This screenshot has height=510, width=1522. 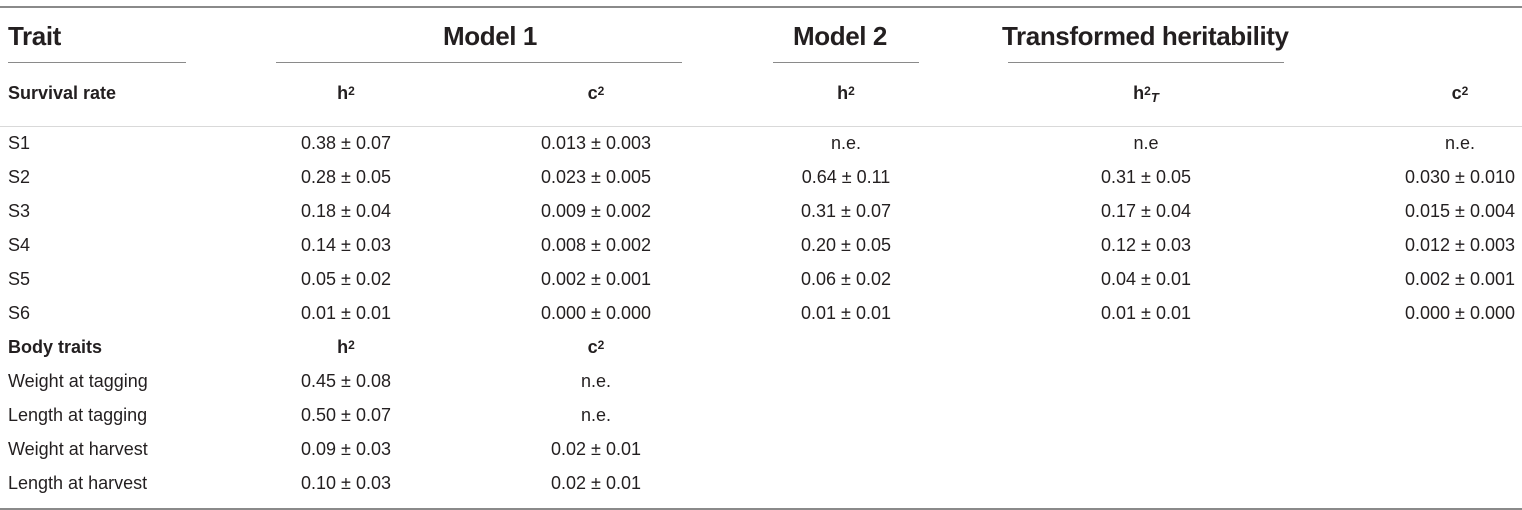 I want to click on model2-group-rule, so click(x=846, y=62).